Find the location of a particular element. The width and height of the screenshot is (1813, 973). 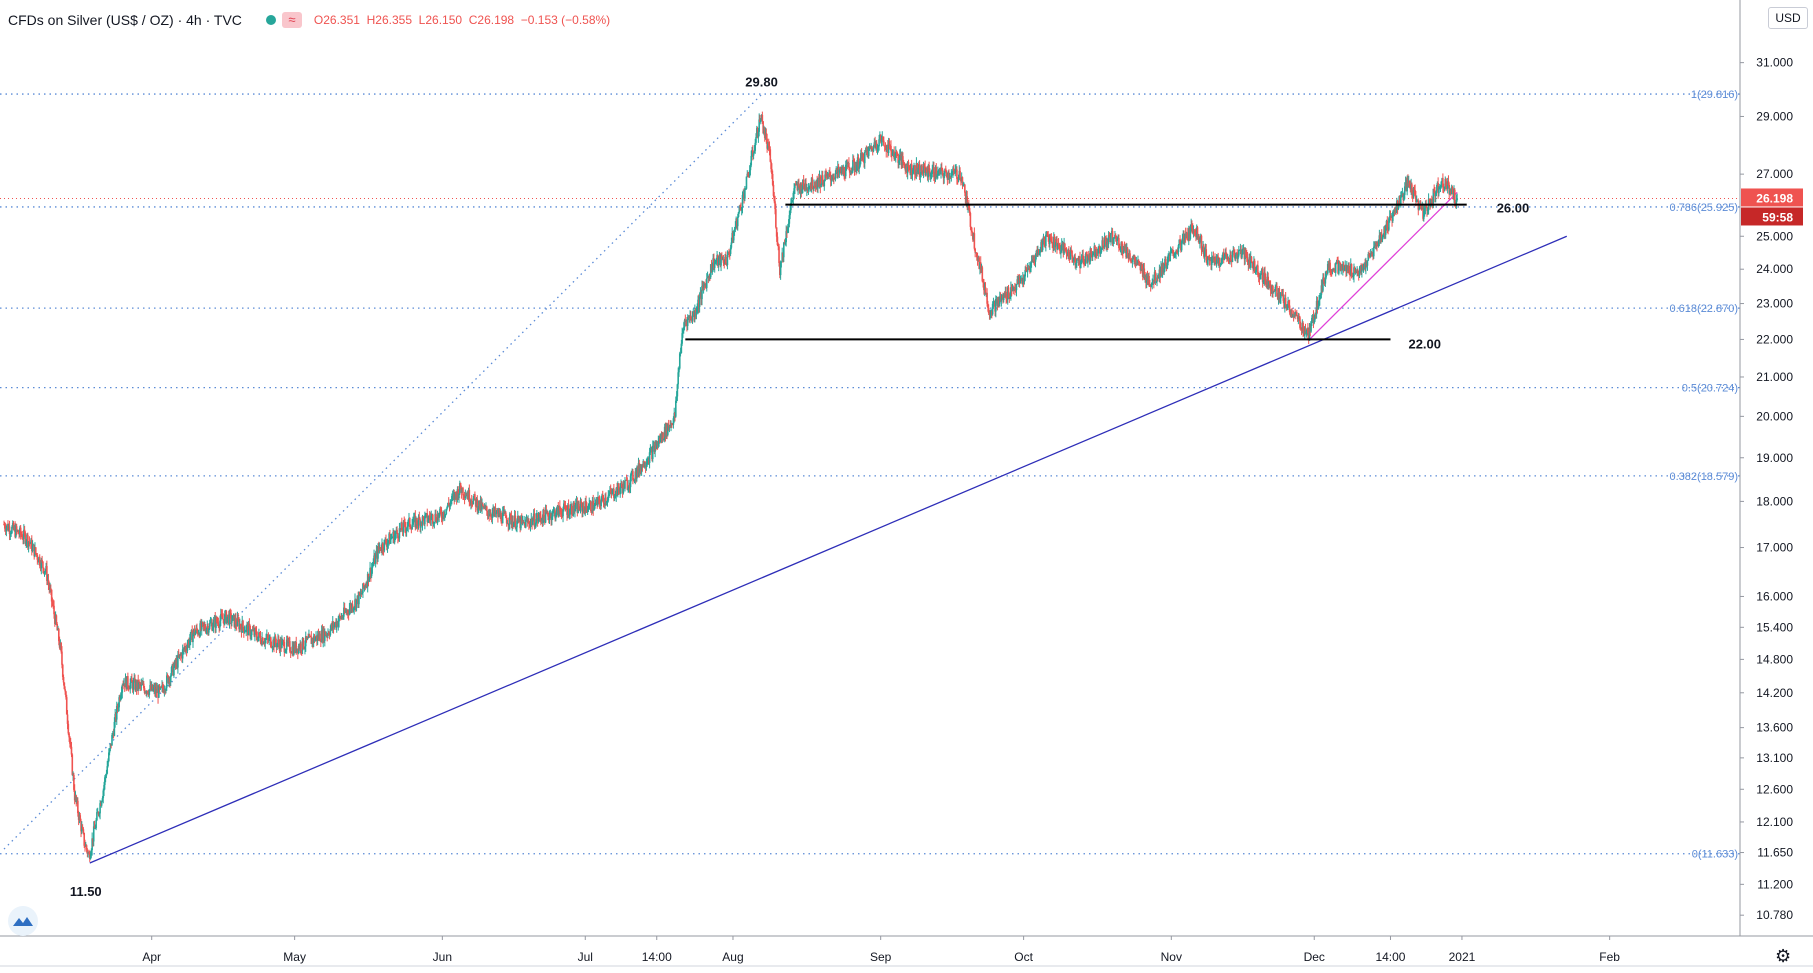

price-tick-label: 29.000 is located at coordinates (1774, 116).